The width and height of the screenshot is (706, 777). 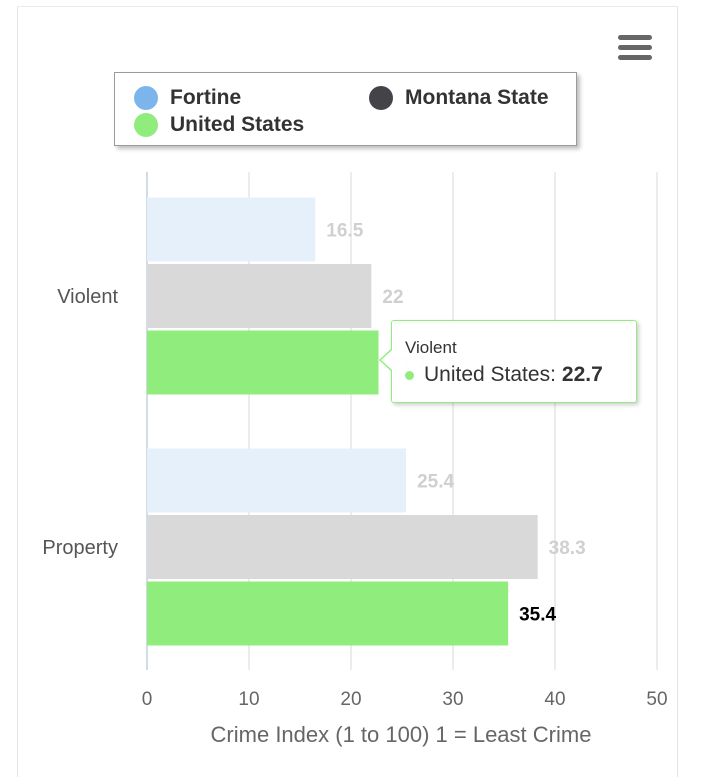 I want to click on legend-item-united-states: United States, so click(x=219, y=125).